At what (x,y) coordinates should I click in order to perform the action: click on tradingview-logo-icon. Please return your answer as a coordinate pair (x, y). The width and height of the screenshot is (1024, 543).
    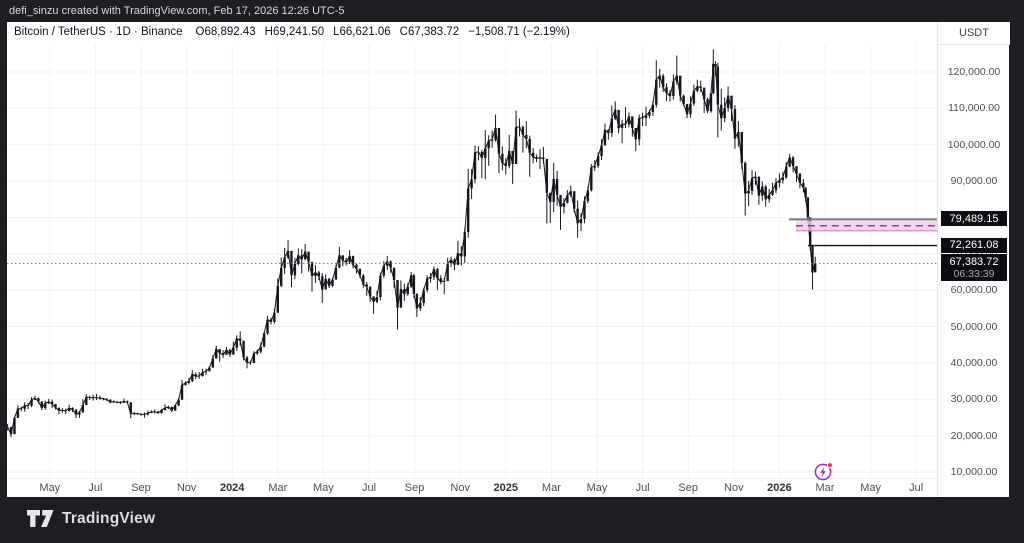
    Looking at the image, I should click on (40, 518).